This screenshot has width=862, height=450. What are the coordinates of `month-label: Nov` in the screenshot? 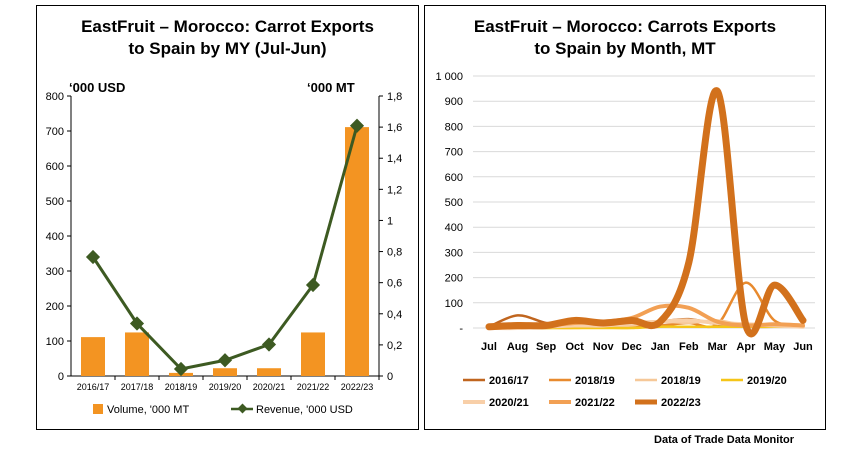 It's located at (604, 347).